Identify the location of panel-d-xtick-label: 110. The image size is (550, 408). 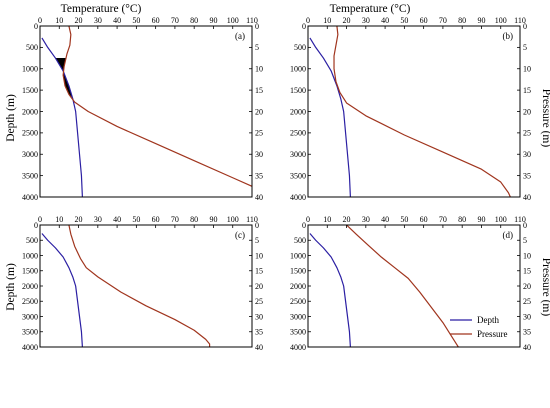
(520, 219).